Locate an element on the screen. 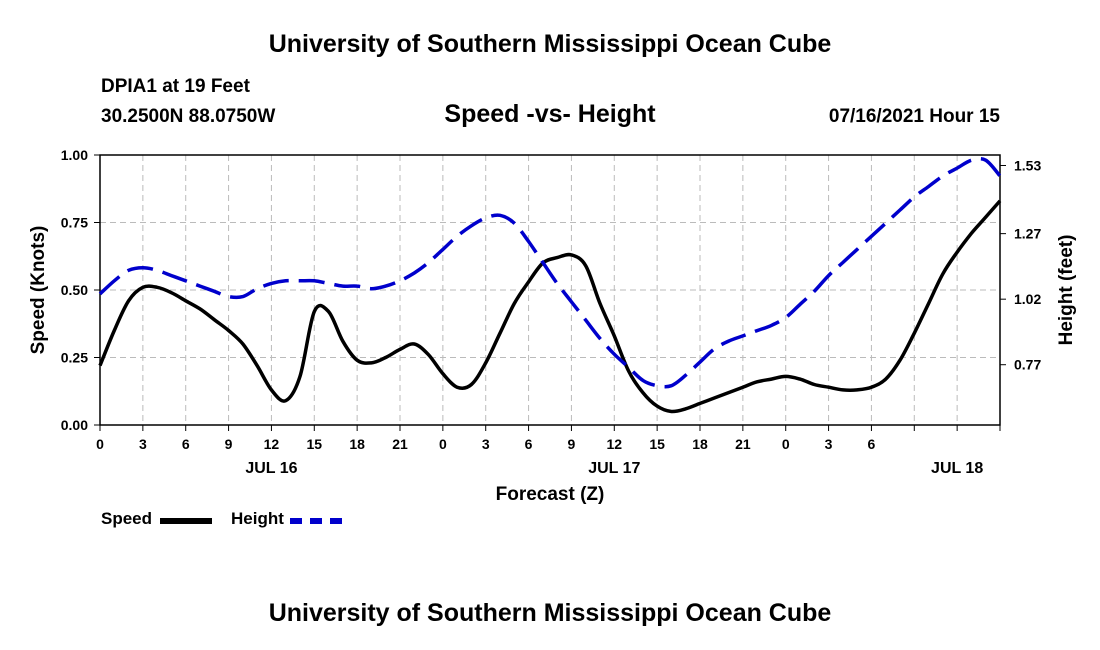 This screenshot has height=650, width=1100. y-tick-label: 0.50 is located at coordinates (74, 290).